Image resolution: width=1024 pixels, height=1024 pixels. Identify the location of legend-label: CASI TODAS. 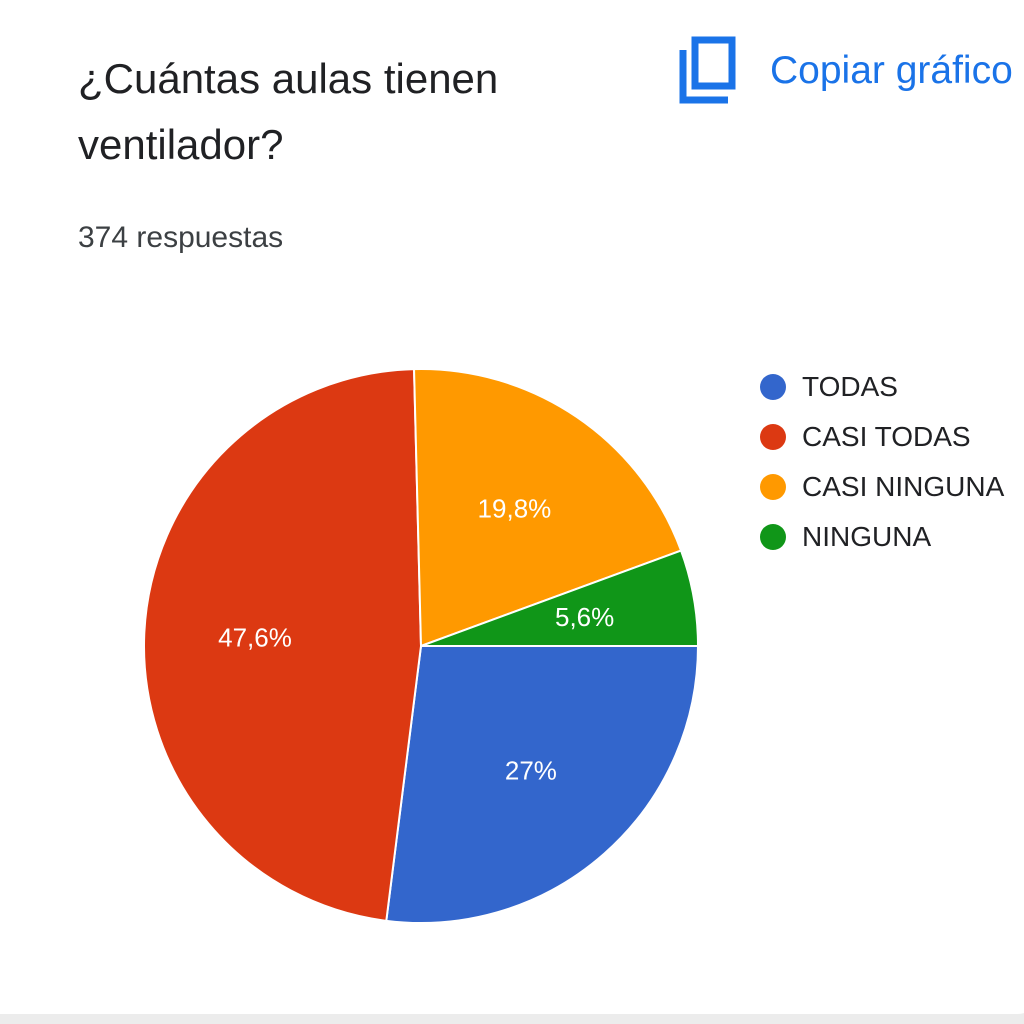
(886, 436).